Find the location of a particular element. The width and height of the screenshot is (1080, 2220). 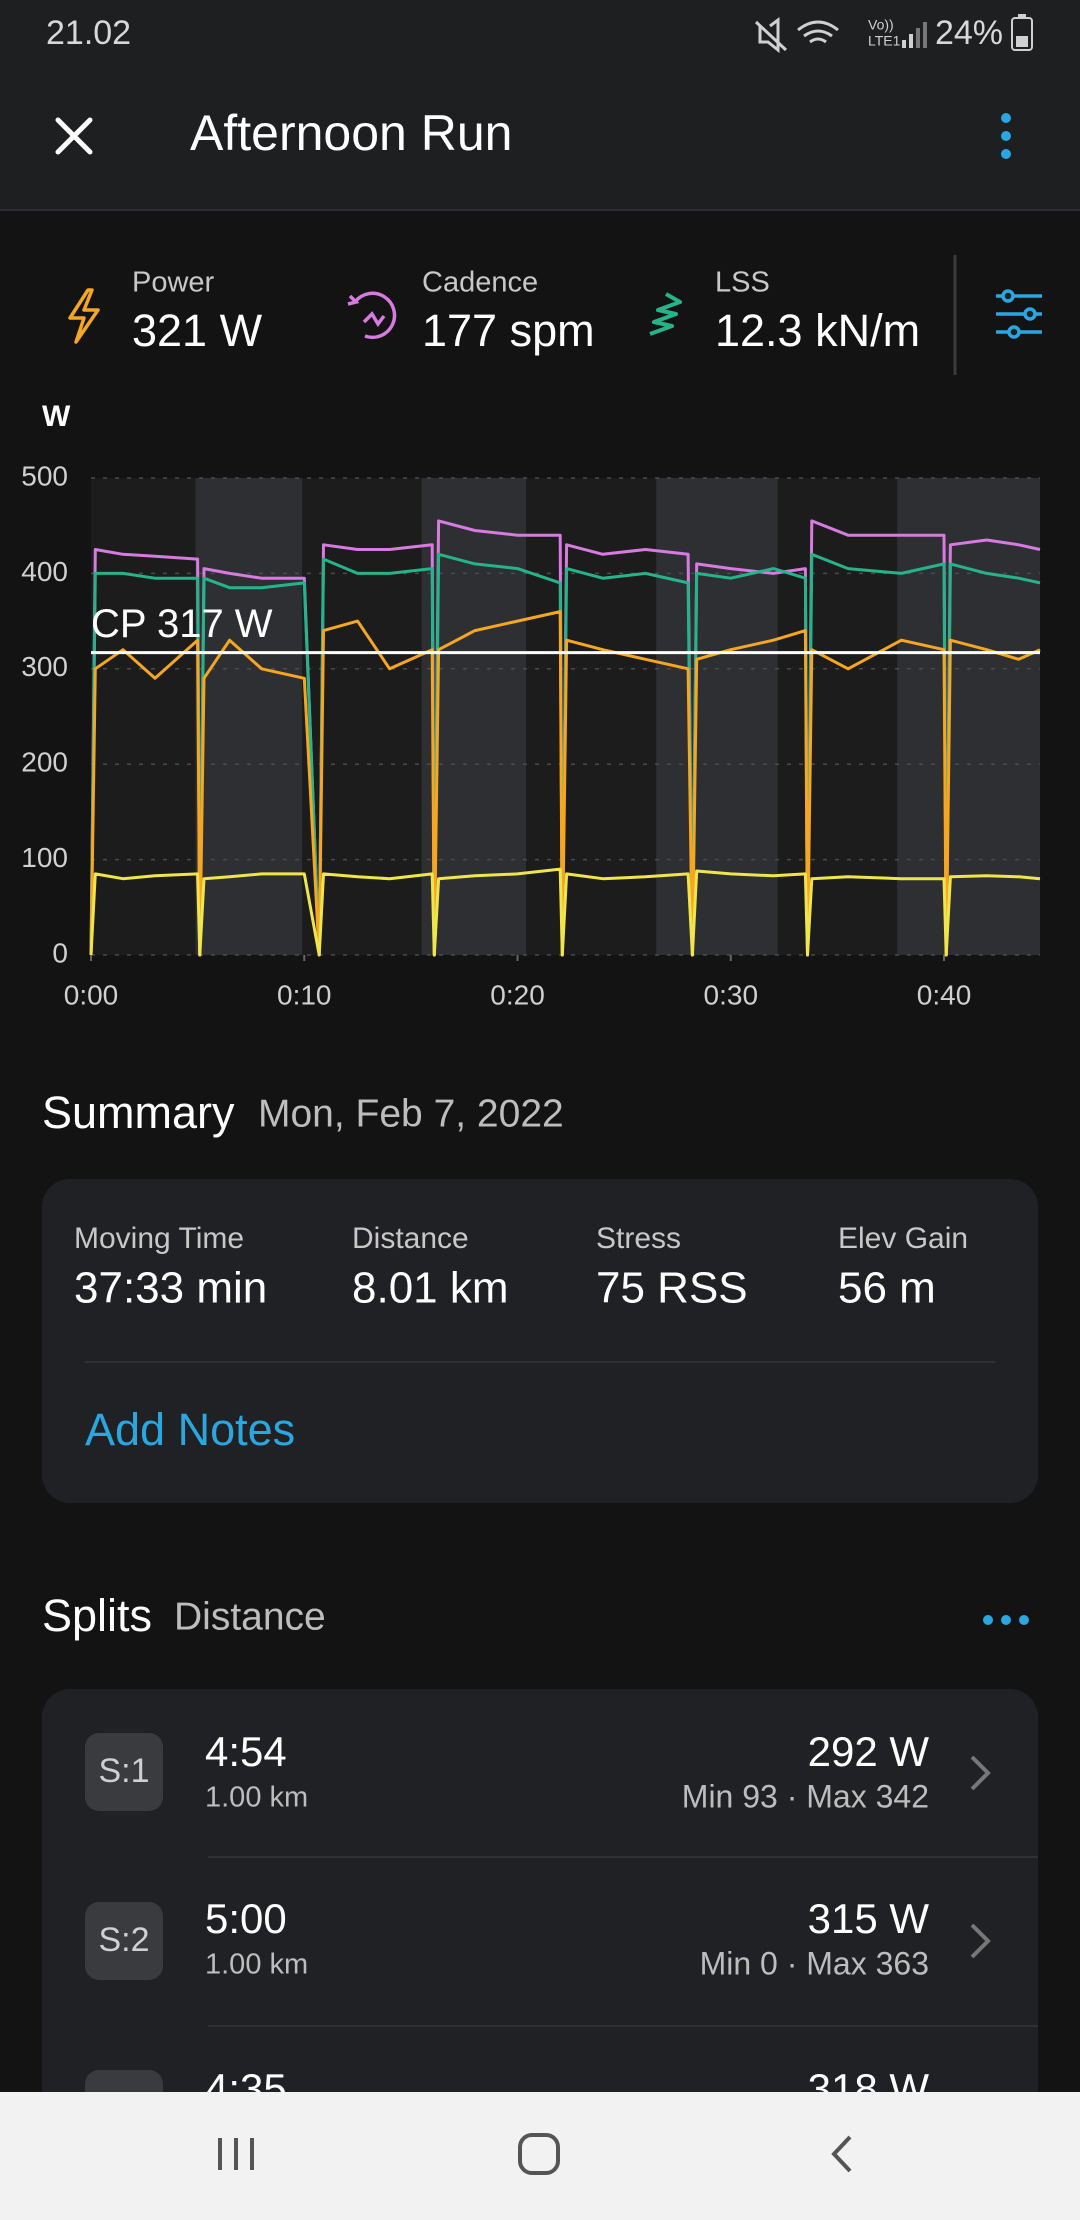

add-notes-button: Add Notes is located at coordinates (190, 1429).